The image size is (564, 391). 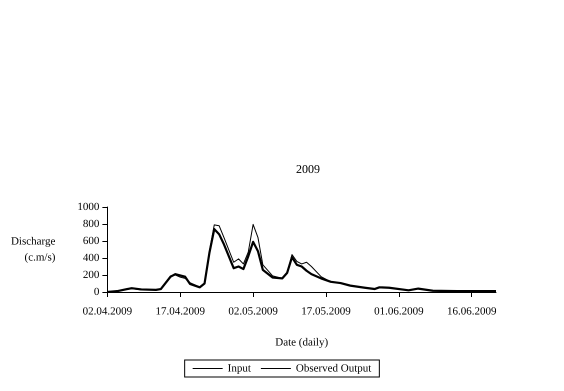 What do you see at coordinates (301, 342) in the screenshot?
I see `x-axis-title: Date (daily)` at bounding box center [301, 342].